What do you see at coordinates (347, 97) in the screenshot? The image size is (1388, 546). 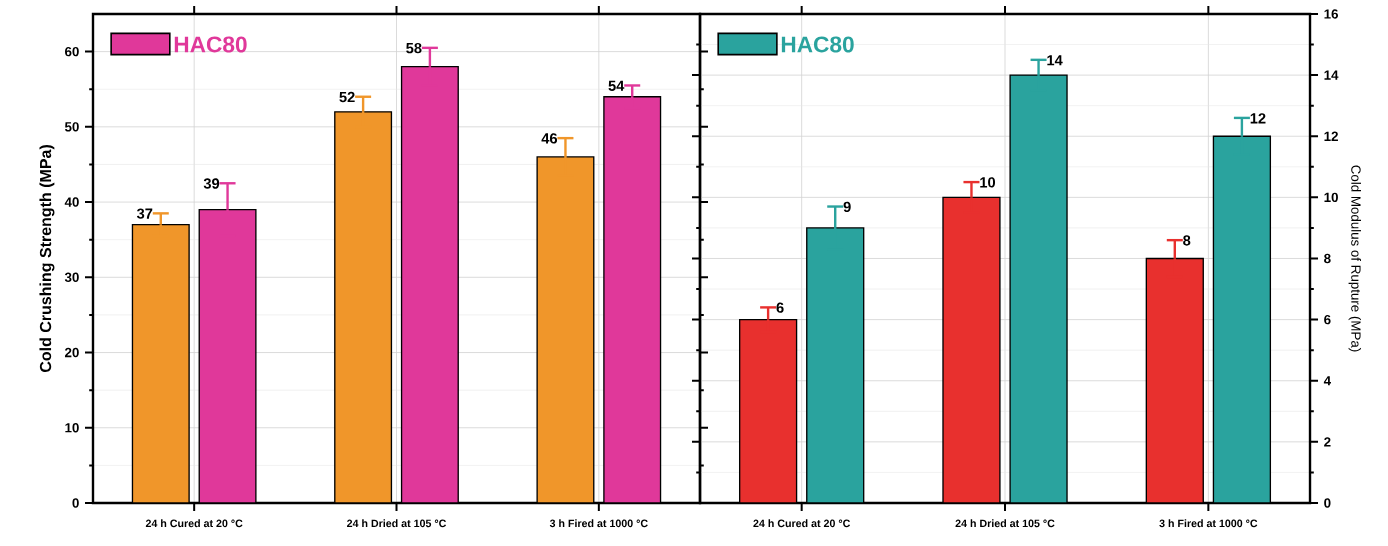 I see `data-label: 52` at bounding box center [347, 97].